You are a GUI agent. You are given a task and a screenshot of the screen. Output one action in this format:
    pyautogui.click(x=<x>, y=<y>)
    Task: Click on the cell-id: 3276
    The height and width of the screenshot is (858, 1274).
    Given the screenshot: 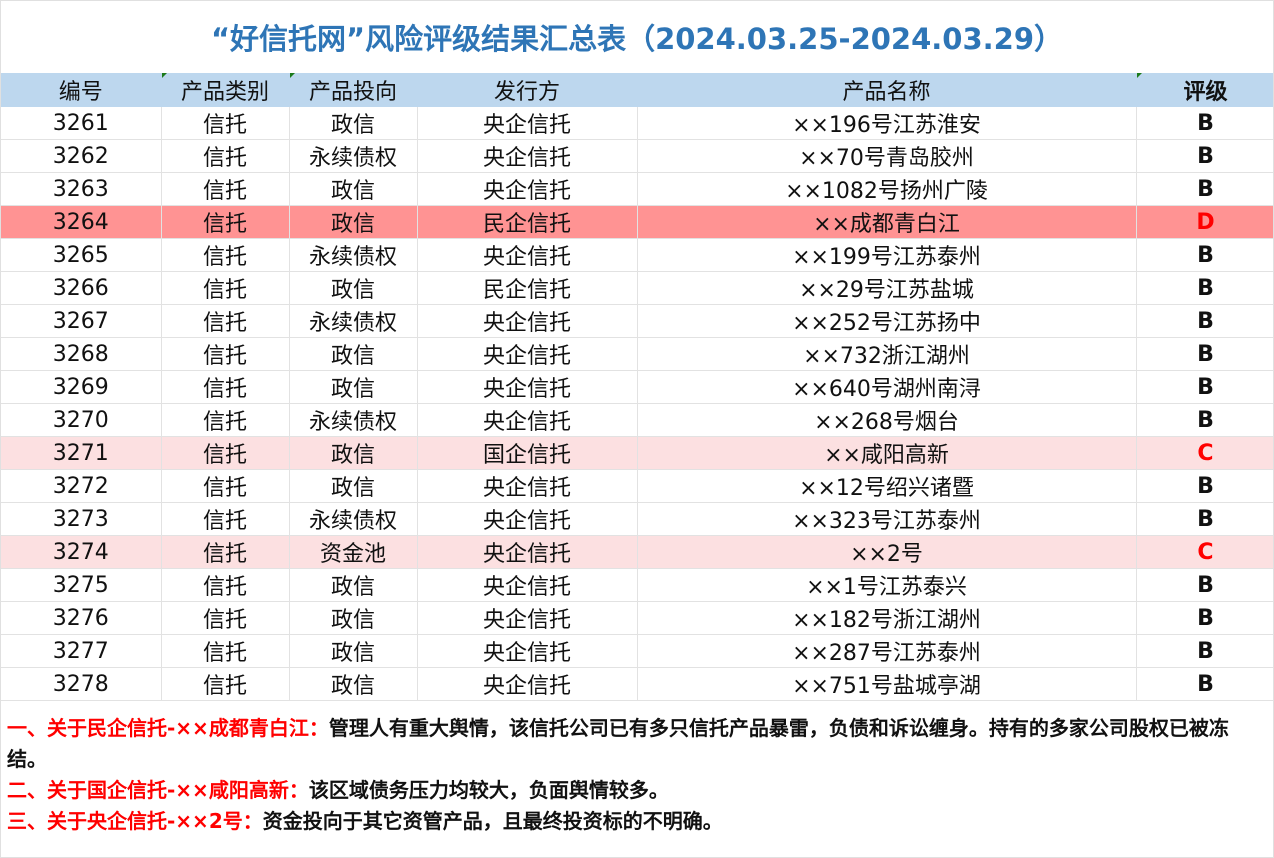 What is the action you would take?
    pyautogui.click(x=81, y=618)
    